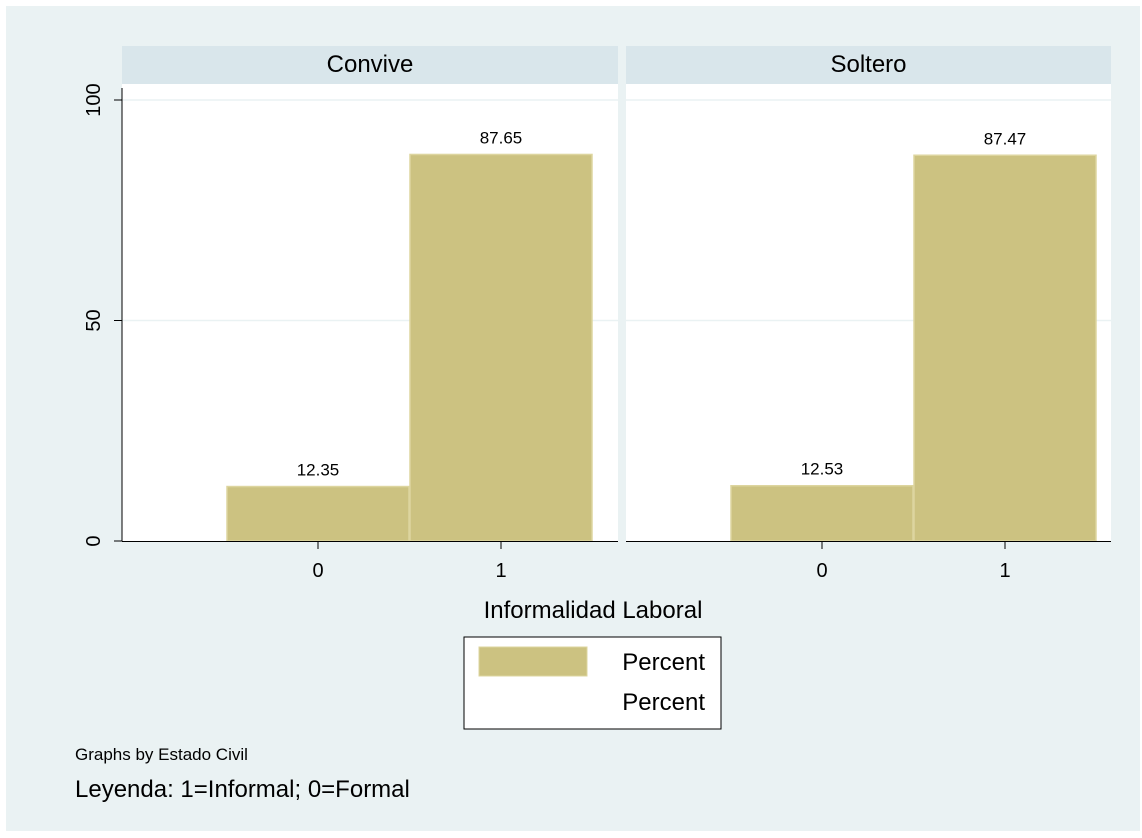 The width and height of the screenshot is (1142, 838). Describe the element at coordinates (318, 470) in the screenshot. I see `data-label: 12.35` at that location.